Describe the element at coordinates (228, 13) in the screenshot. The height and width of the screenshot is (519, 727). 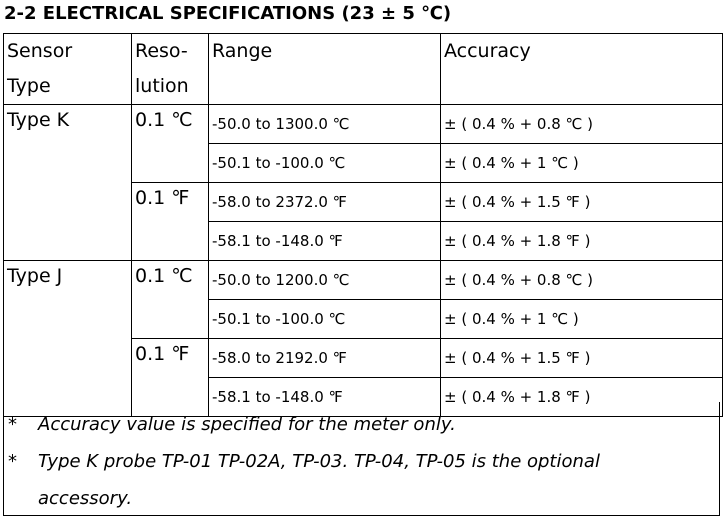
I see `section-title: 2-2 ELECTRICAL SPECIFICATIONS (23 ± 5 ℃)` at that location.